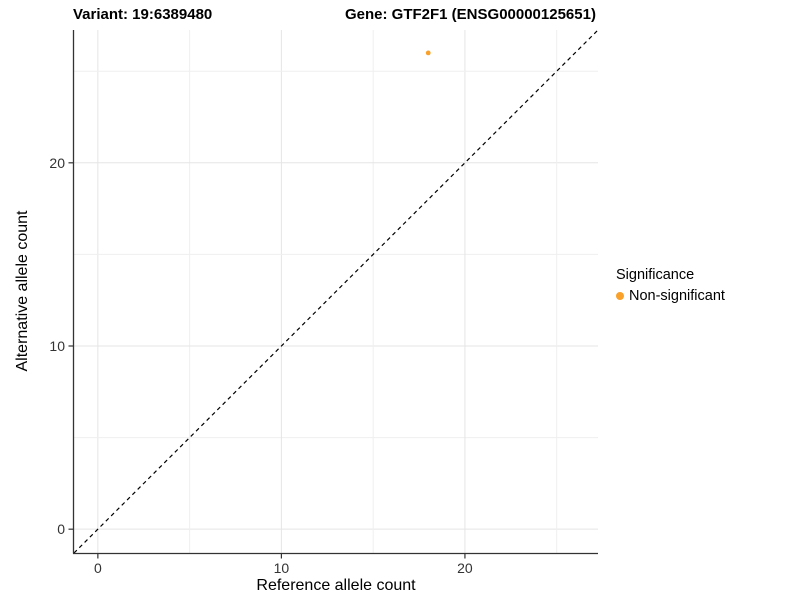 The height and width of the screenshot is (600, 800). Describe the element at coordinates (677, 296) in the screenshot. I see `legend-item-label: Non-significant` at that location.